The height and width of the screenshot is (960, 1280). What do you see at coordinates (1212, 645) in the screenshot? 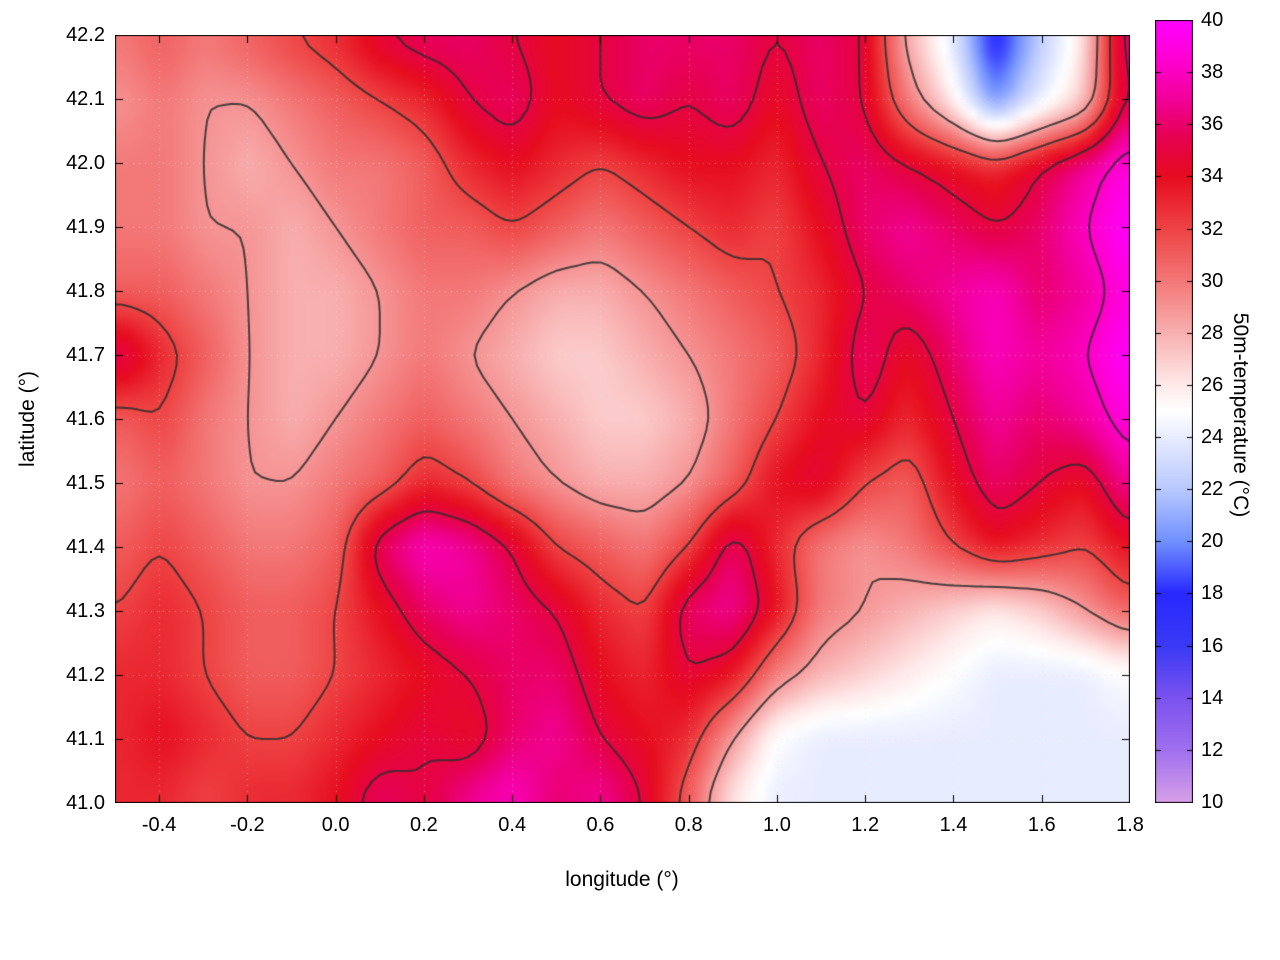
I see `colorbar-tick-label: 16` at bounding box center [1212, 645].